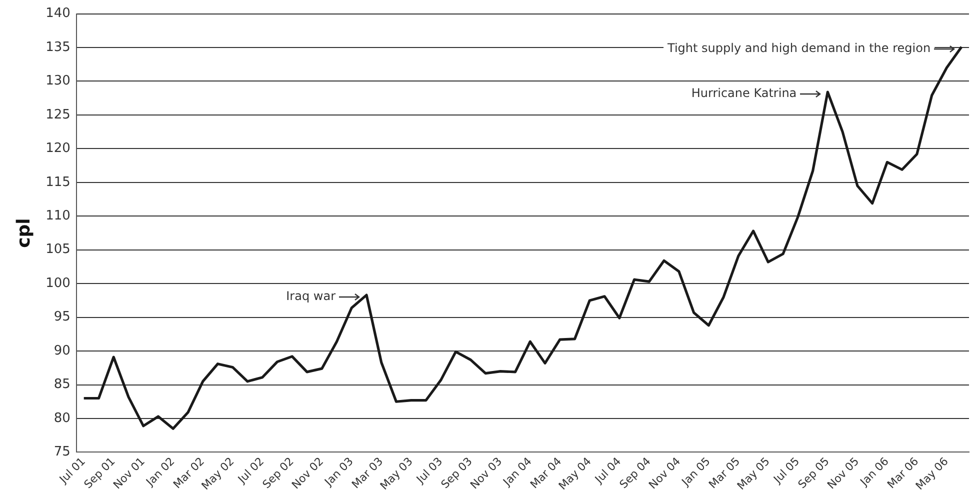 The image size is (977, 496). I want to click on y-axis-title: cpl, so click(23, 233).